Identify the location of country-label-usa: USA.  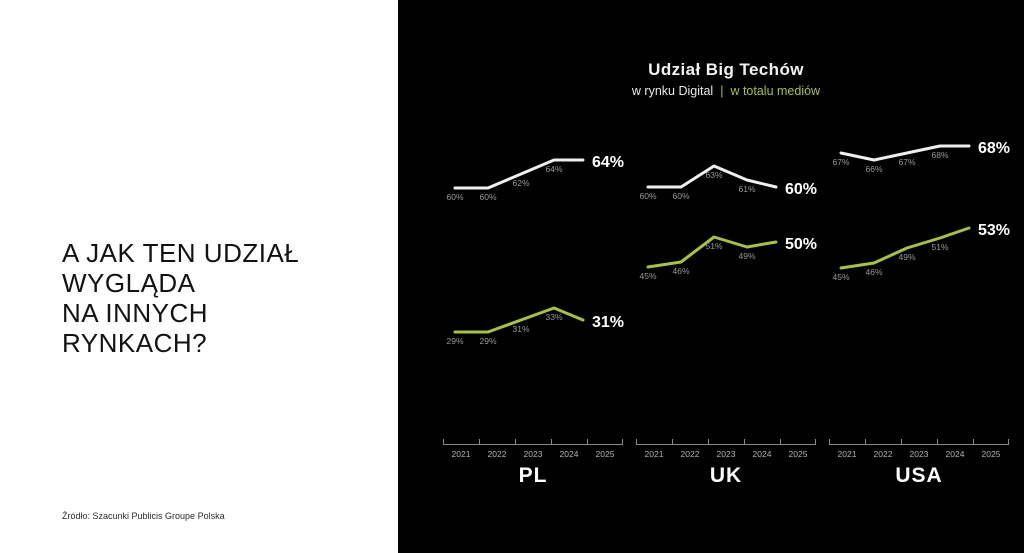
(919, 475).